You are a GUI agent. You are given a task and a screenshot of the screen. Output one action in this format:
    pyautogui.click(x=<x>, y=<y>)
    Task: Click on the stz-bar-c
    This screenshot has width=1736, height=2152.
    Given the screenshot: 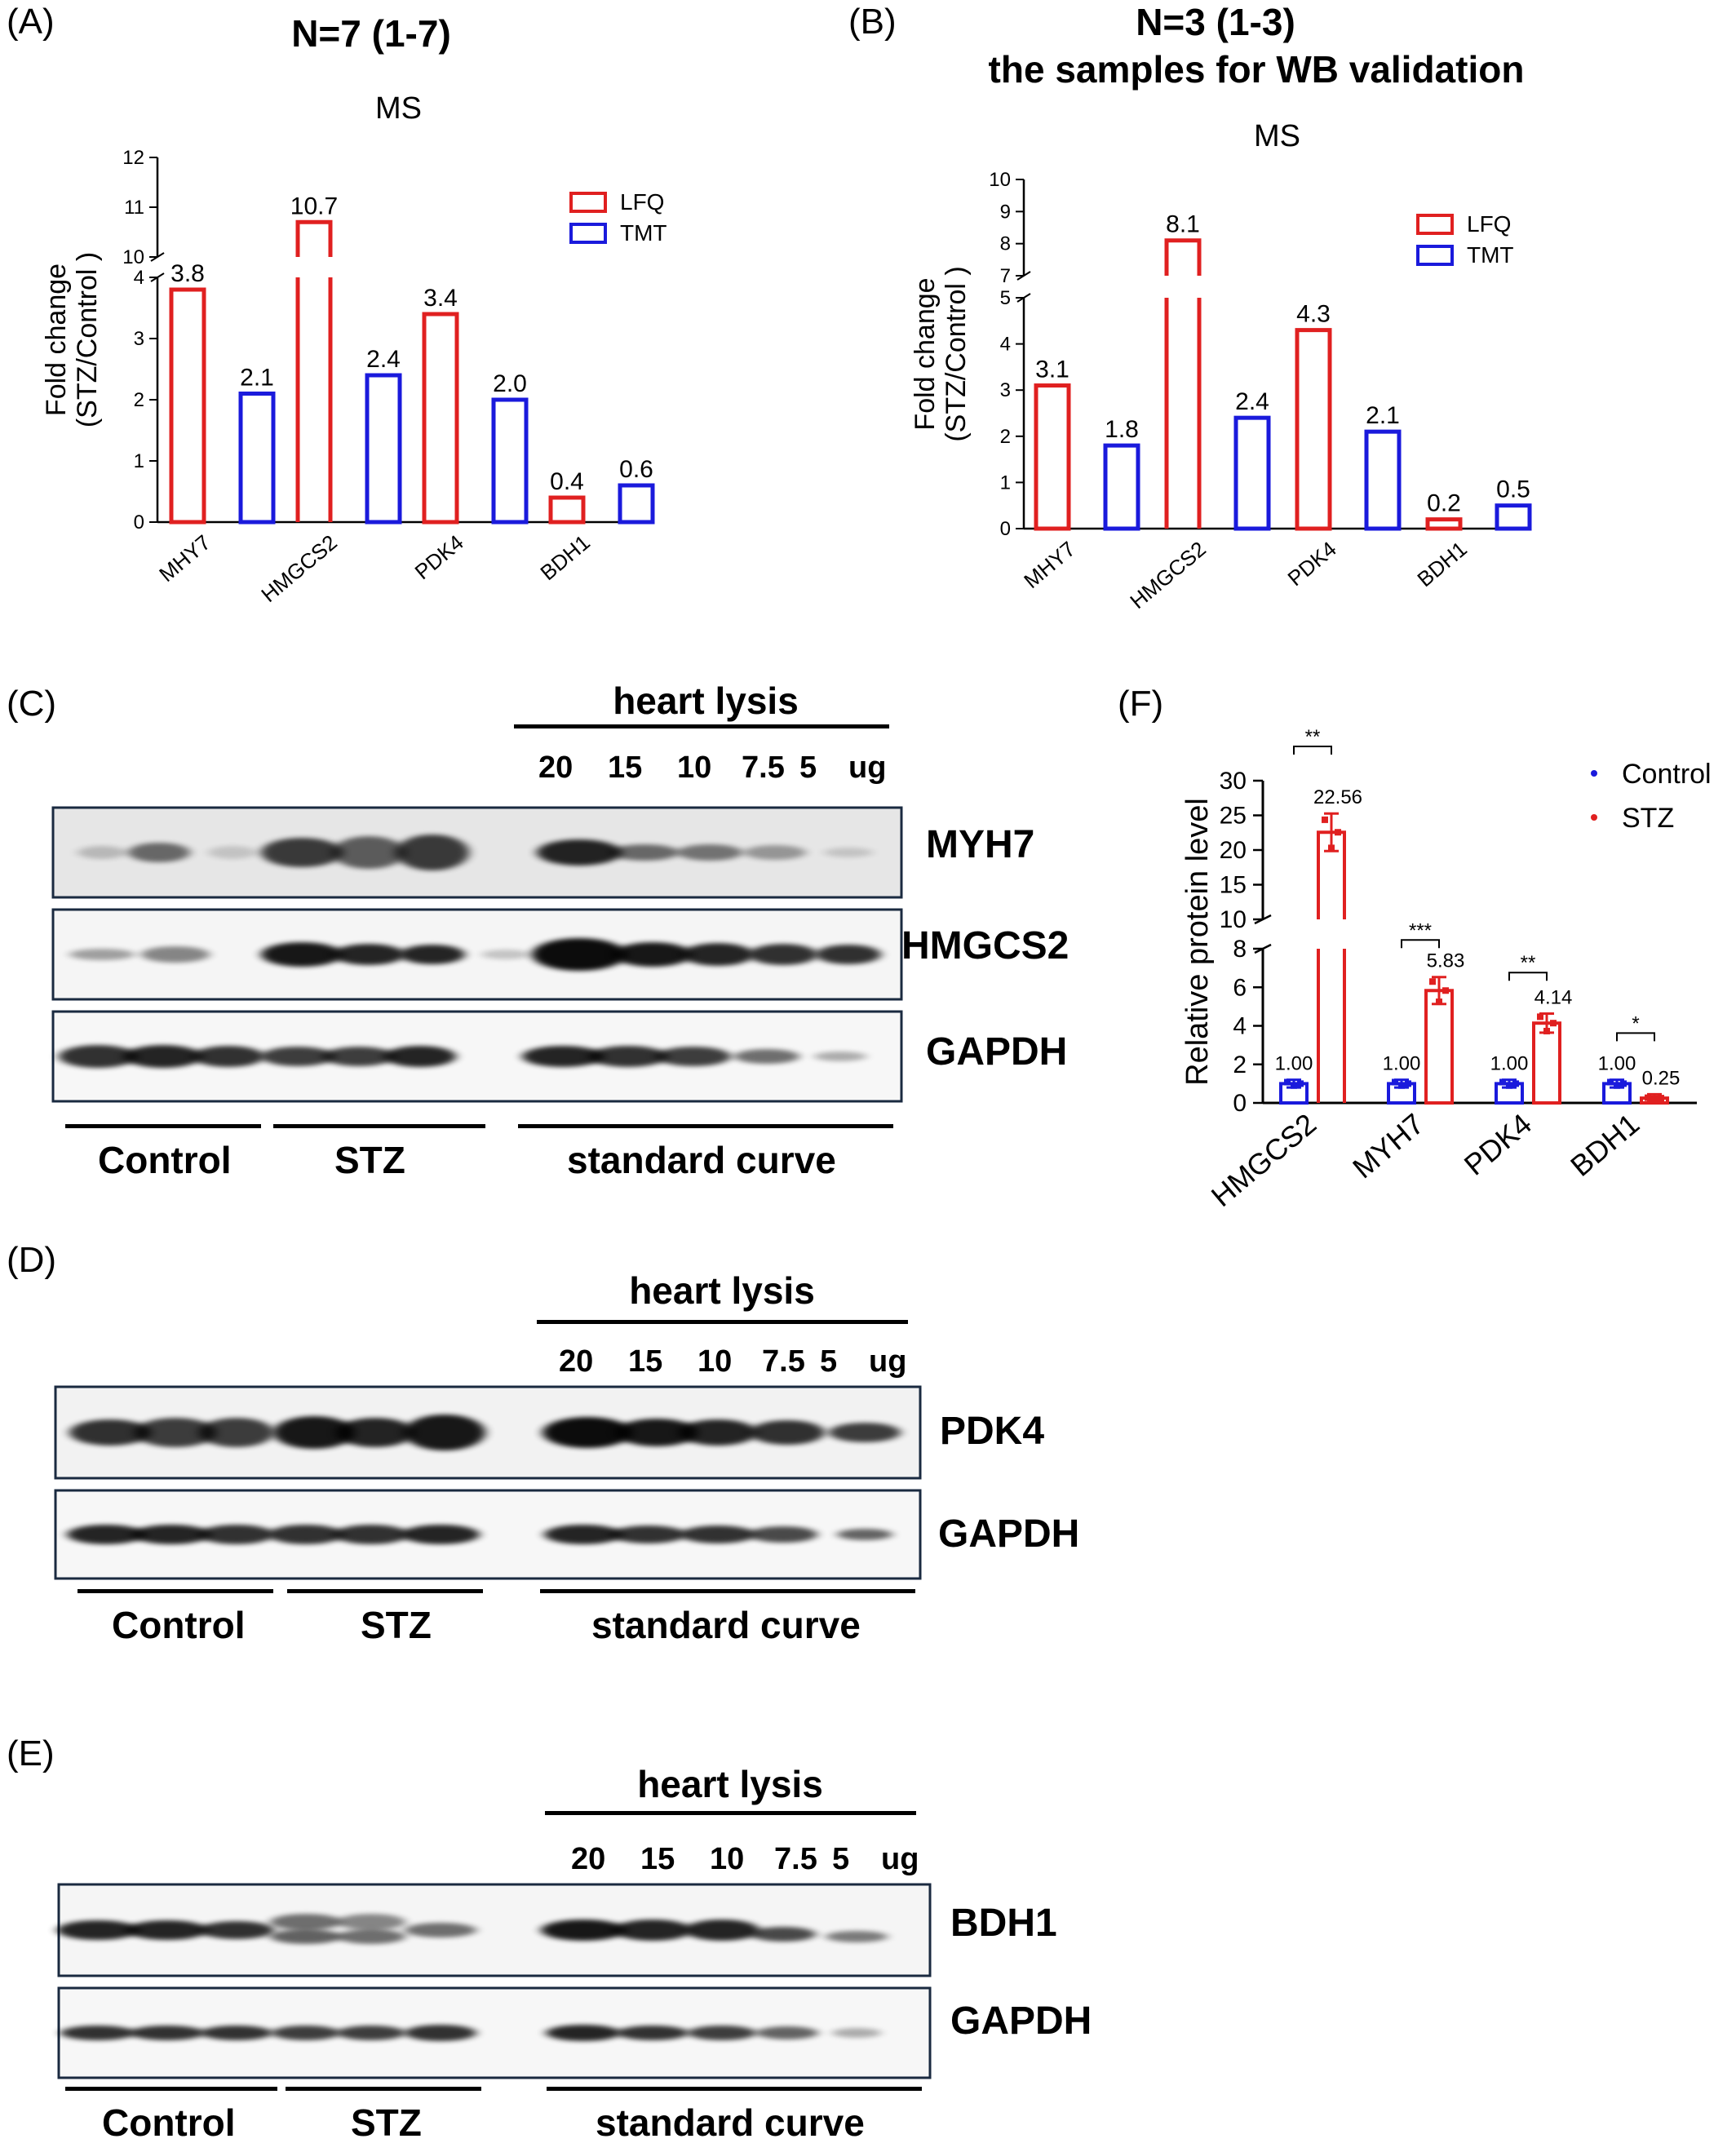 What is the action you would take?
    pyautogui.click(x=379, y=1126)
    